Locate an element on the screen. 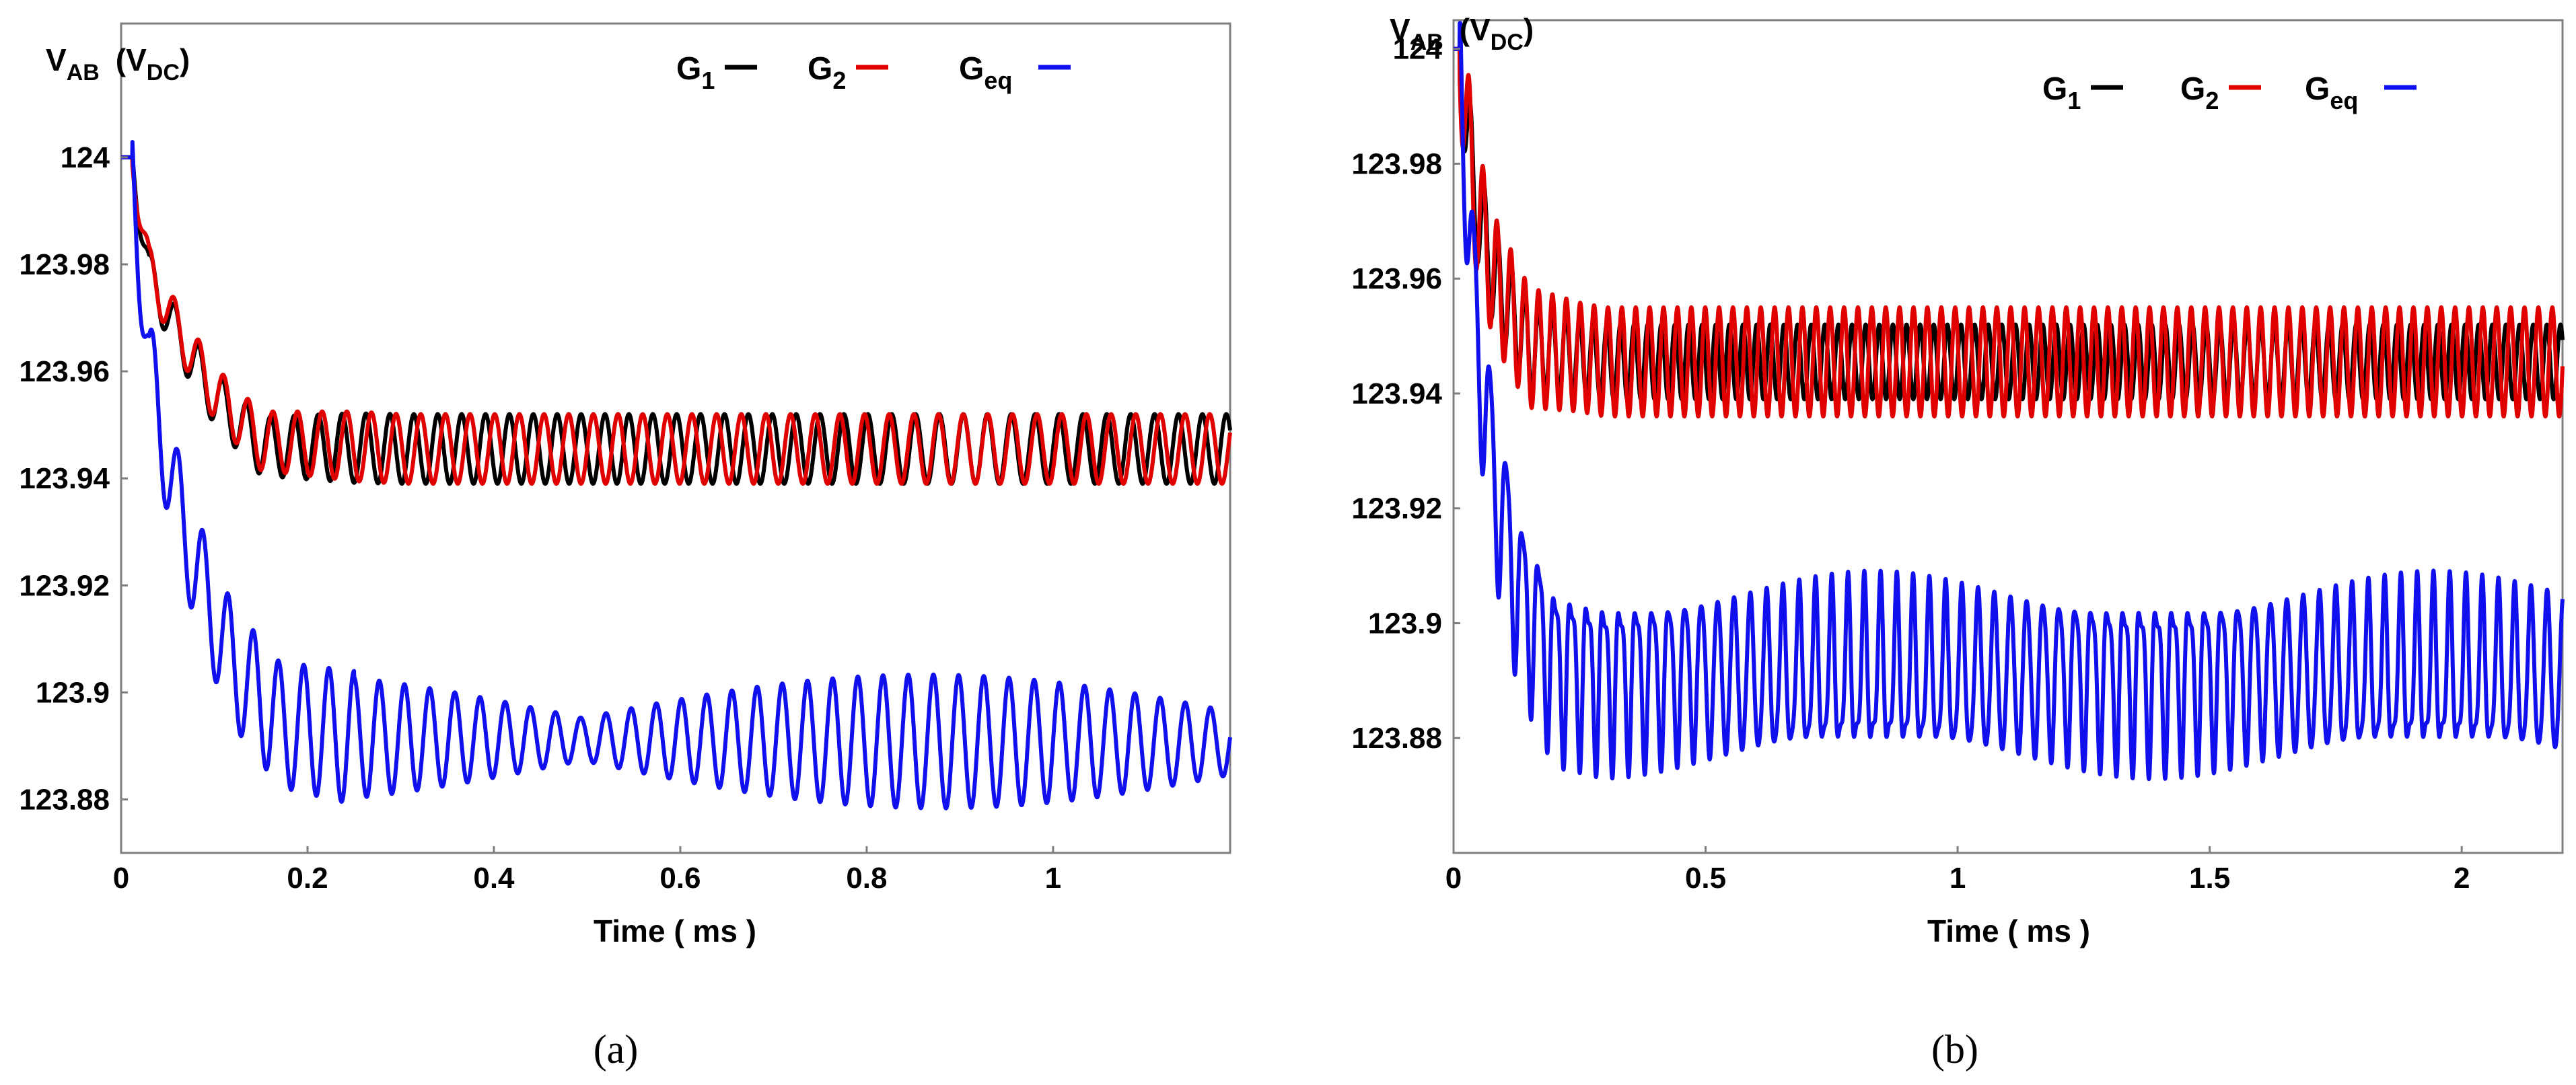  panel-b-xtick-label: 0.5 is located at coordinates (1705, 878).